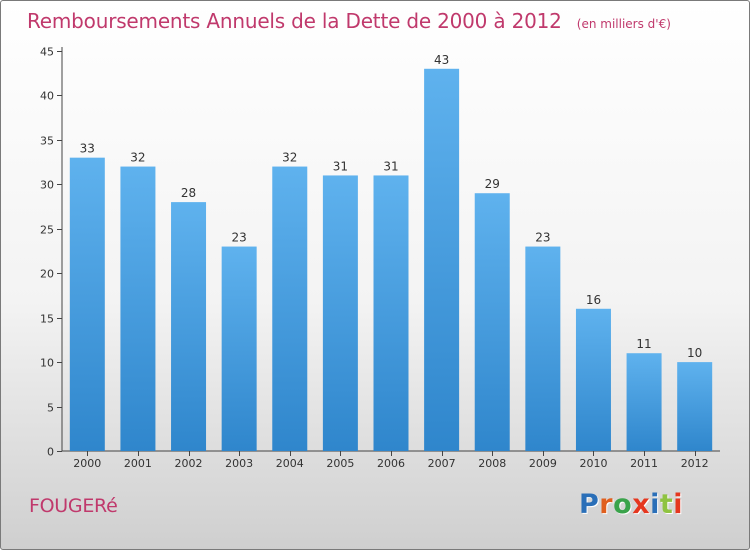 Image resolution: width=750 pixels, height=550 pixels. Describe the element at coordinates (47, 96) in the screenshot. I see `y-tick-label: 40` at that location.